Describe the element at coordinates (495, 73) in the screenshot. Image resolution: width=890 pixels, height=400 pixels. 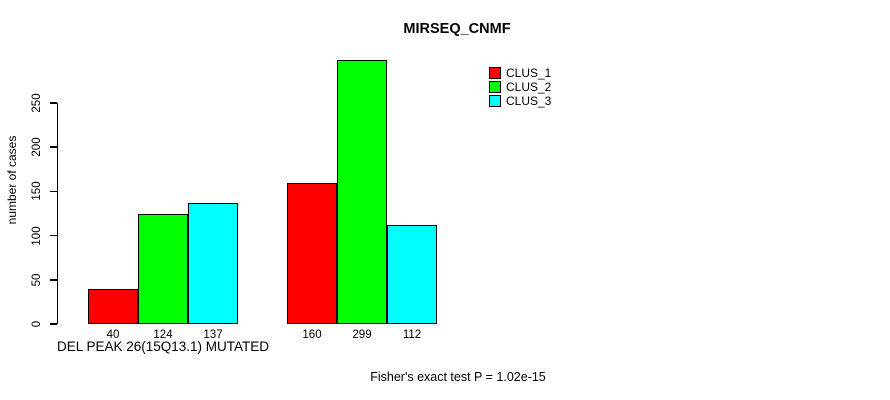
I see `legend-swatch-clus-1-icon` at that location.